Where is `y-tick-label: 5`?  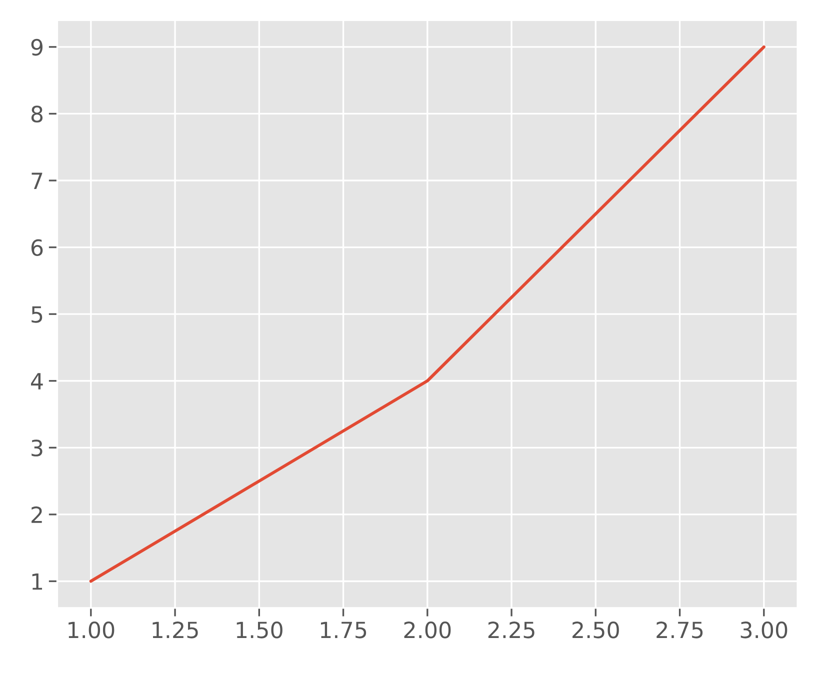 y-tick-label: 5 is located at coordinates (37, 314).